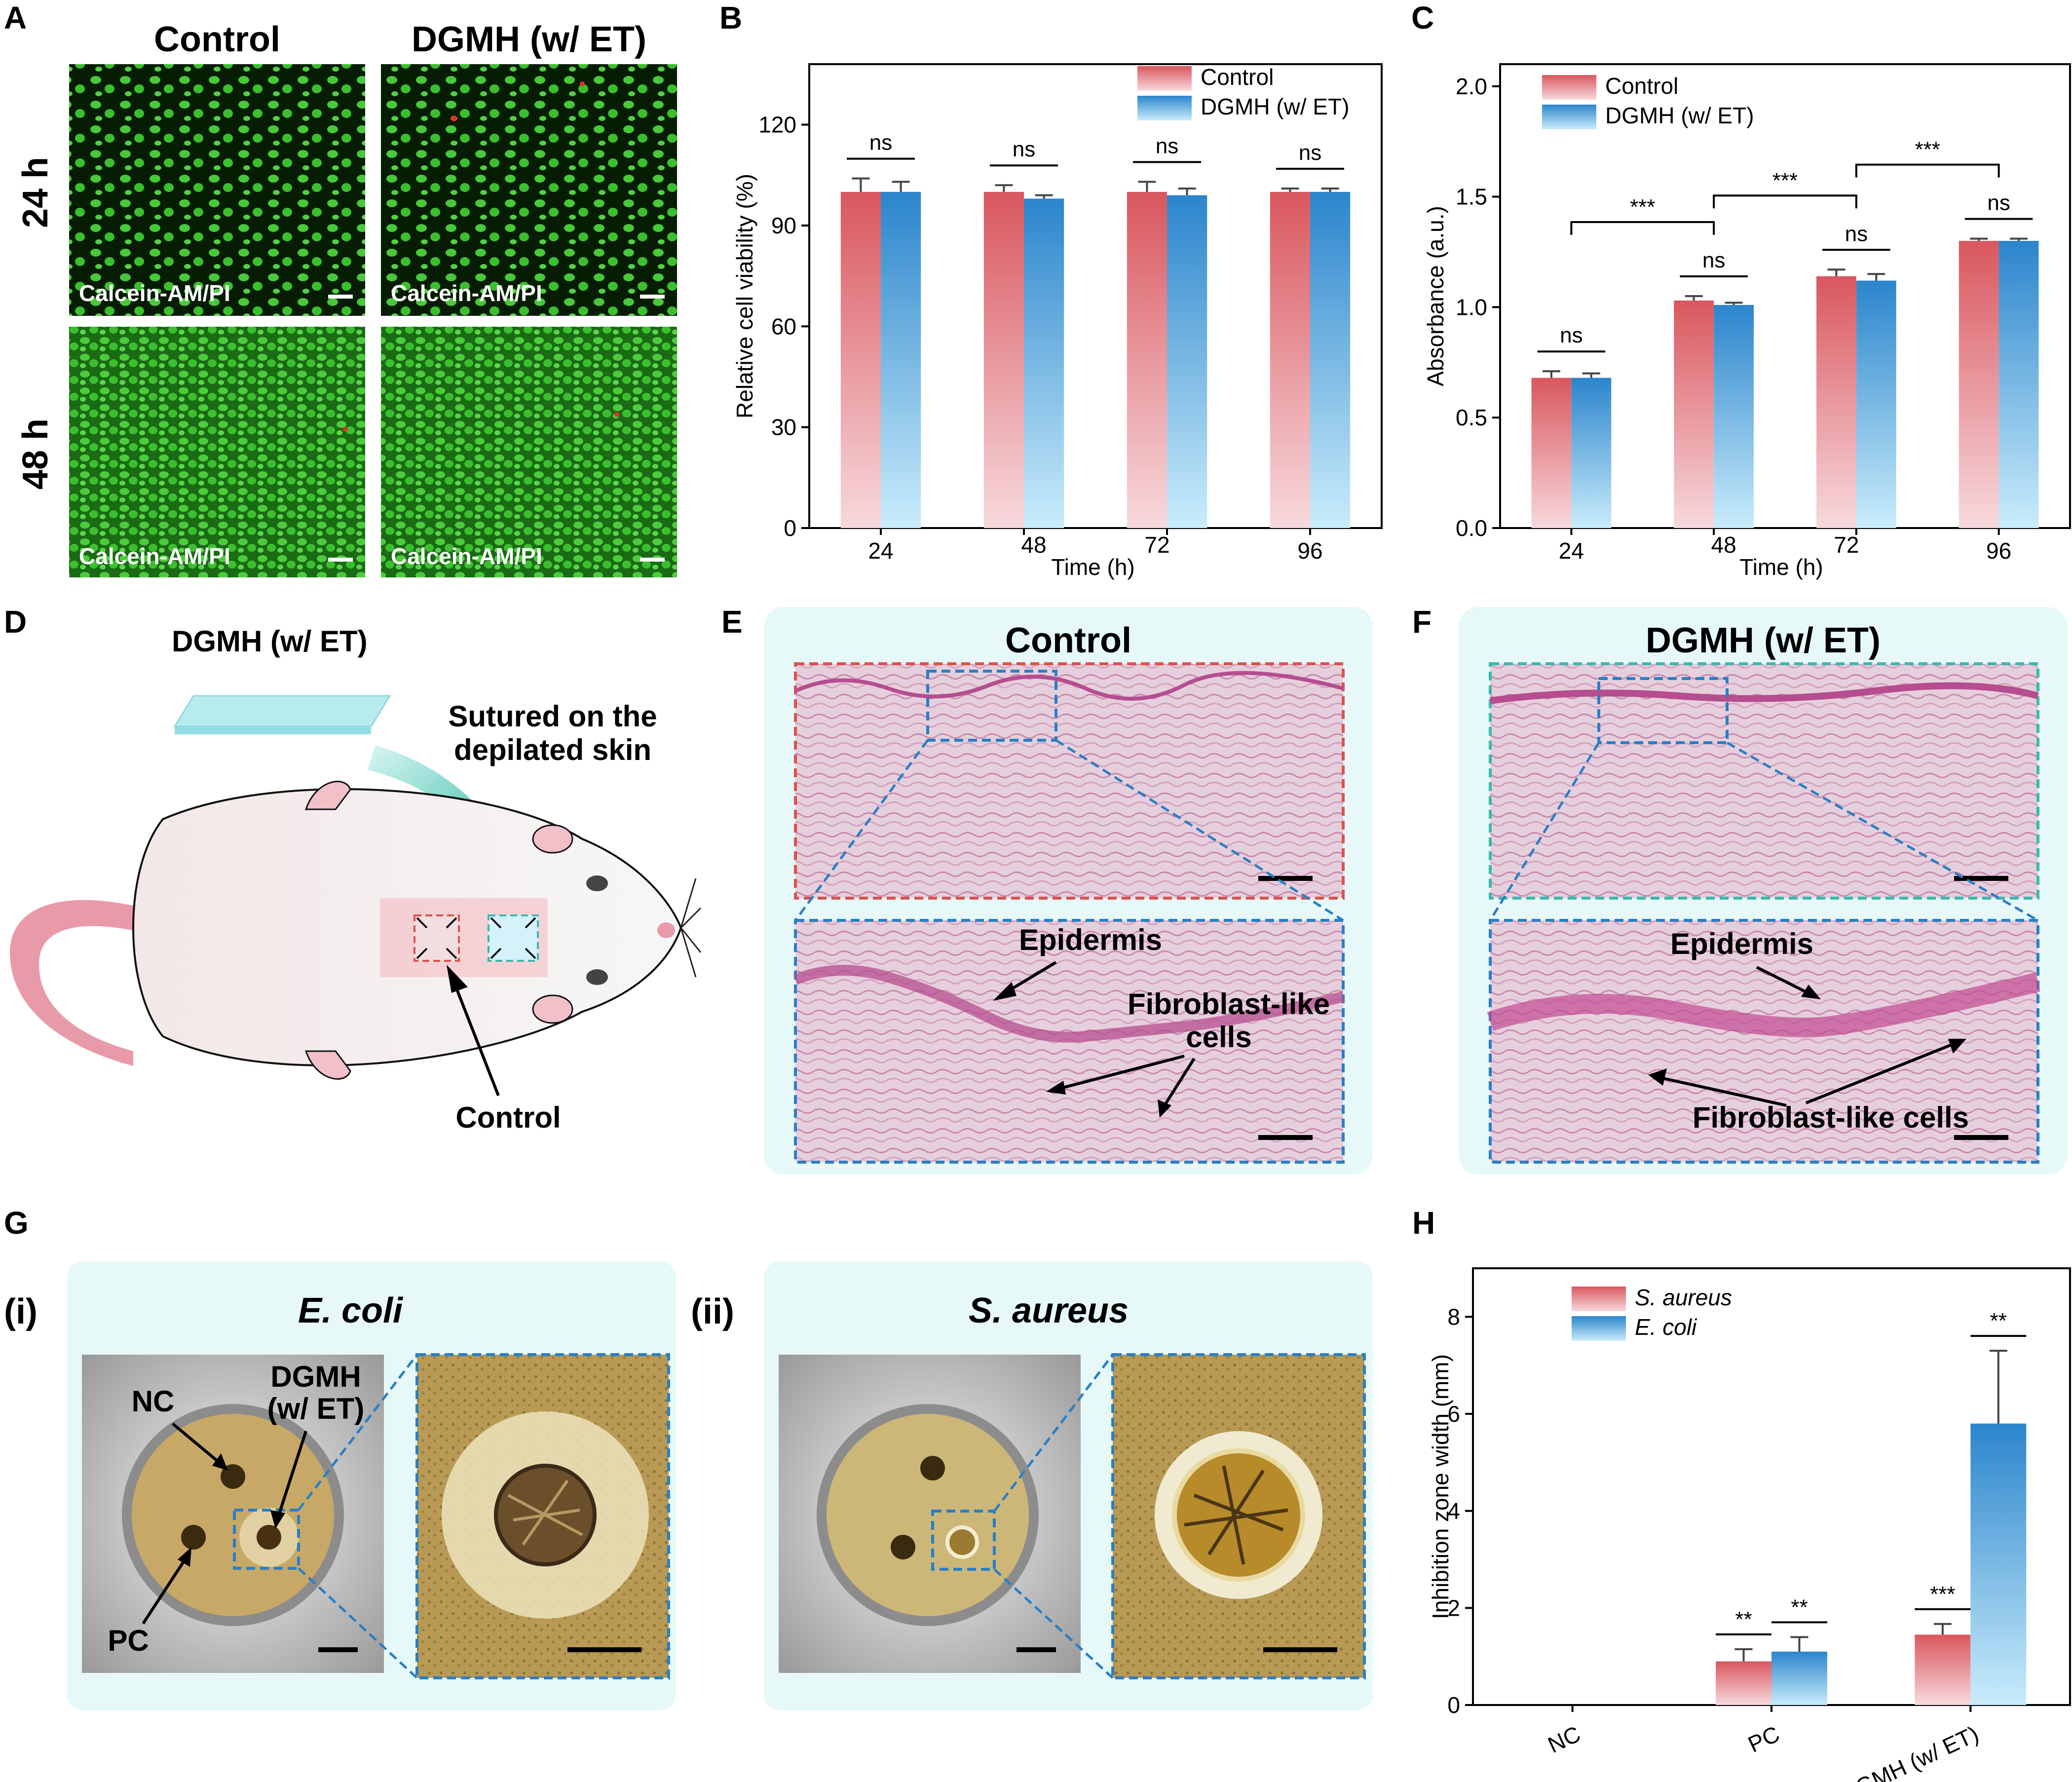  Describe the element at coordinates (16, 1223) in the screenshot. I see `panel-letter-g: G` at that location.